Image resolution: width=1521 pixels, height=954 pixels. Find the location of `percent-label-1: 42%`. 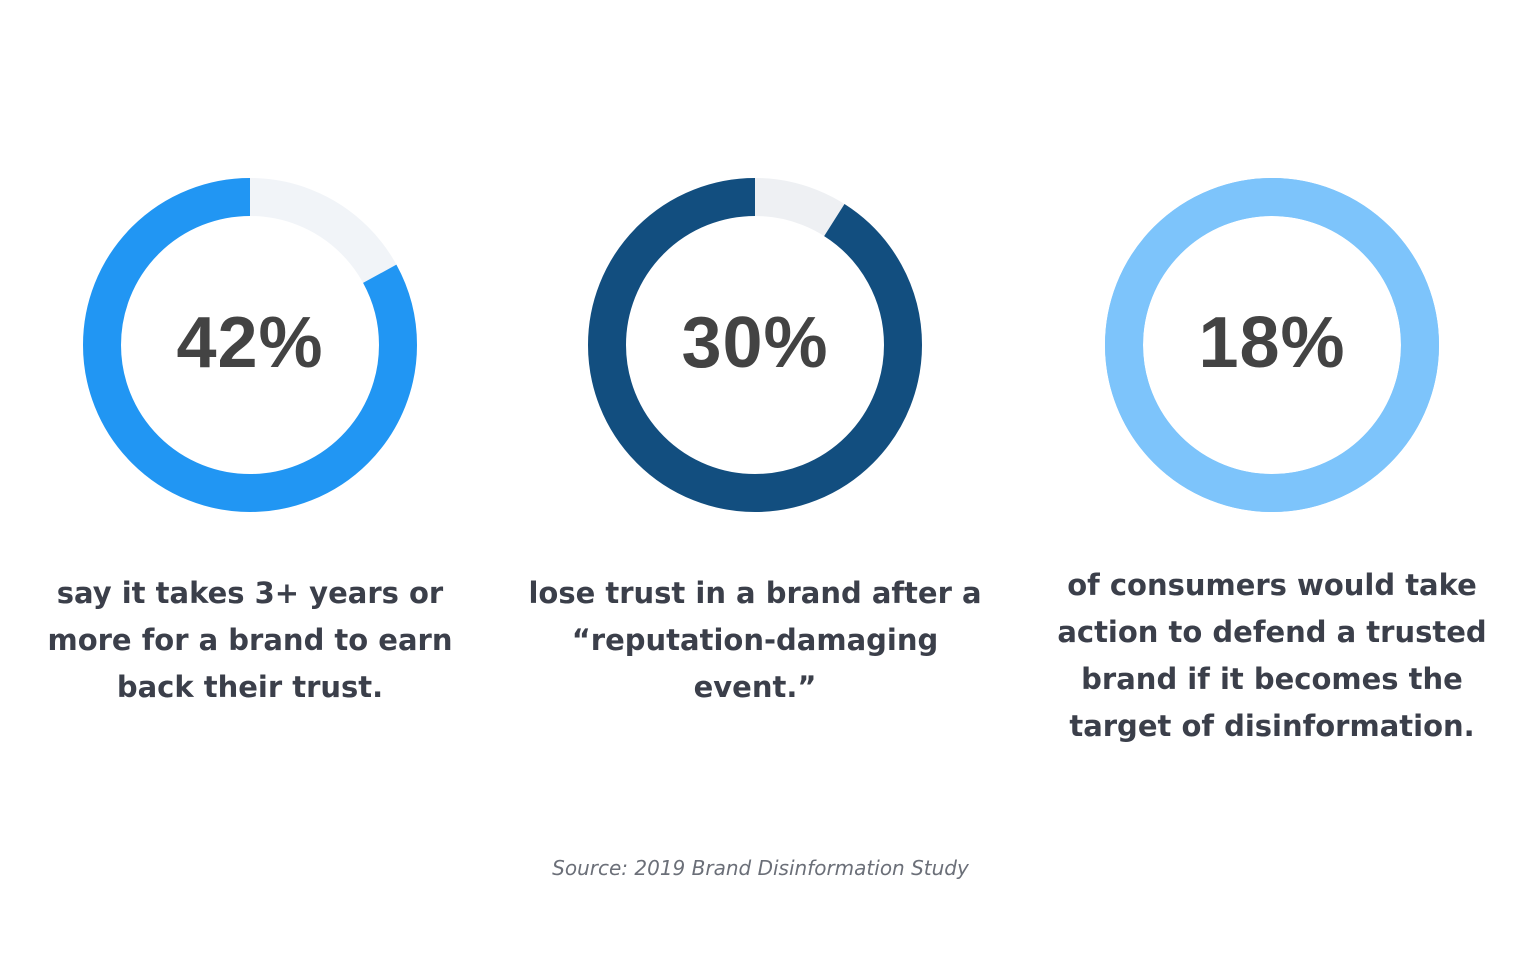

percent-label-1: 42% is located at coordinates (250, 343).